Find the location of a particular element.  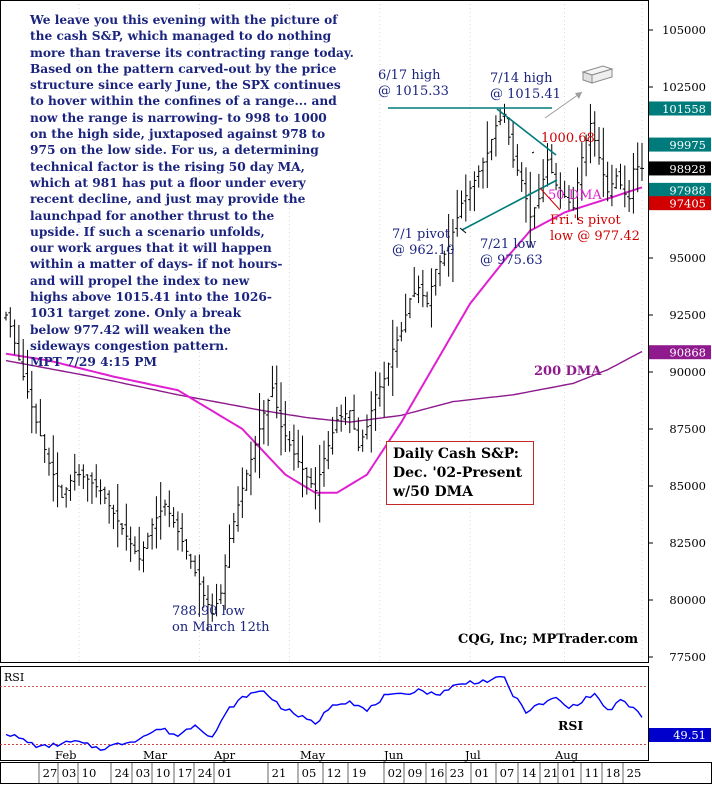

x-tick-day-label: 19 is located at coordinates (359, 773).